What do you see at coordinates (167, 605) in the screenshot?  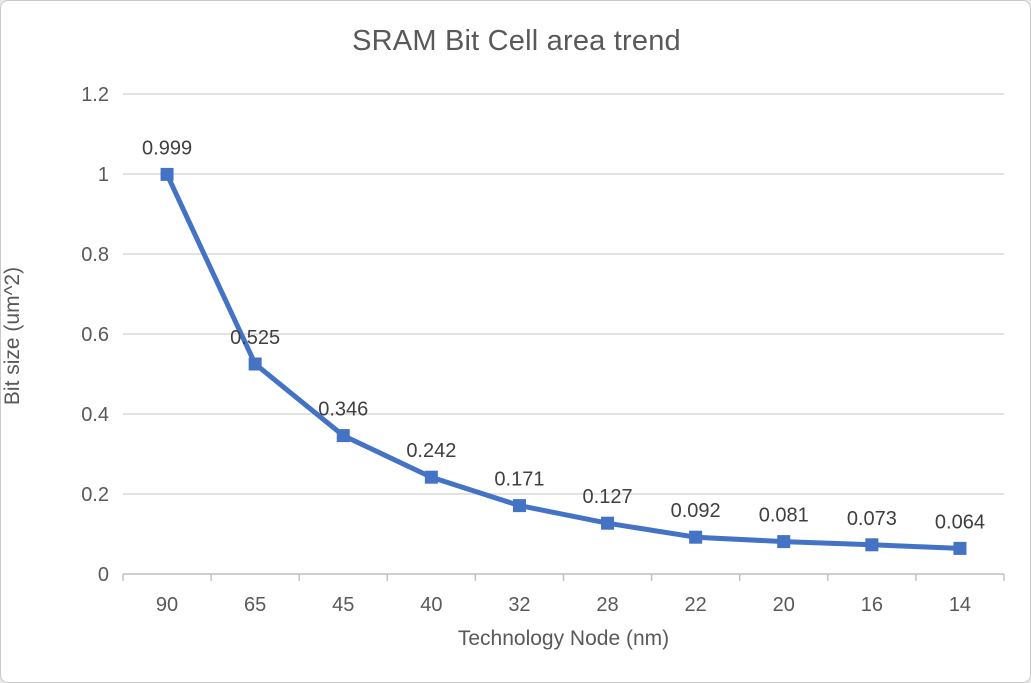 I see `x-tick-label: 90` at bounding box center [167, 605].